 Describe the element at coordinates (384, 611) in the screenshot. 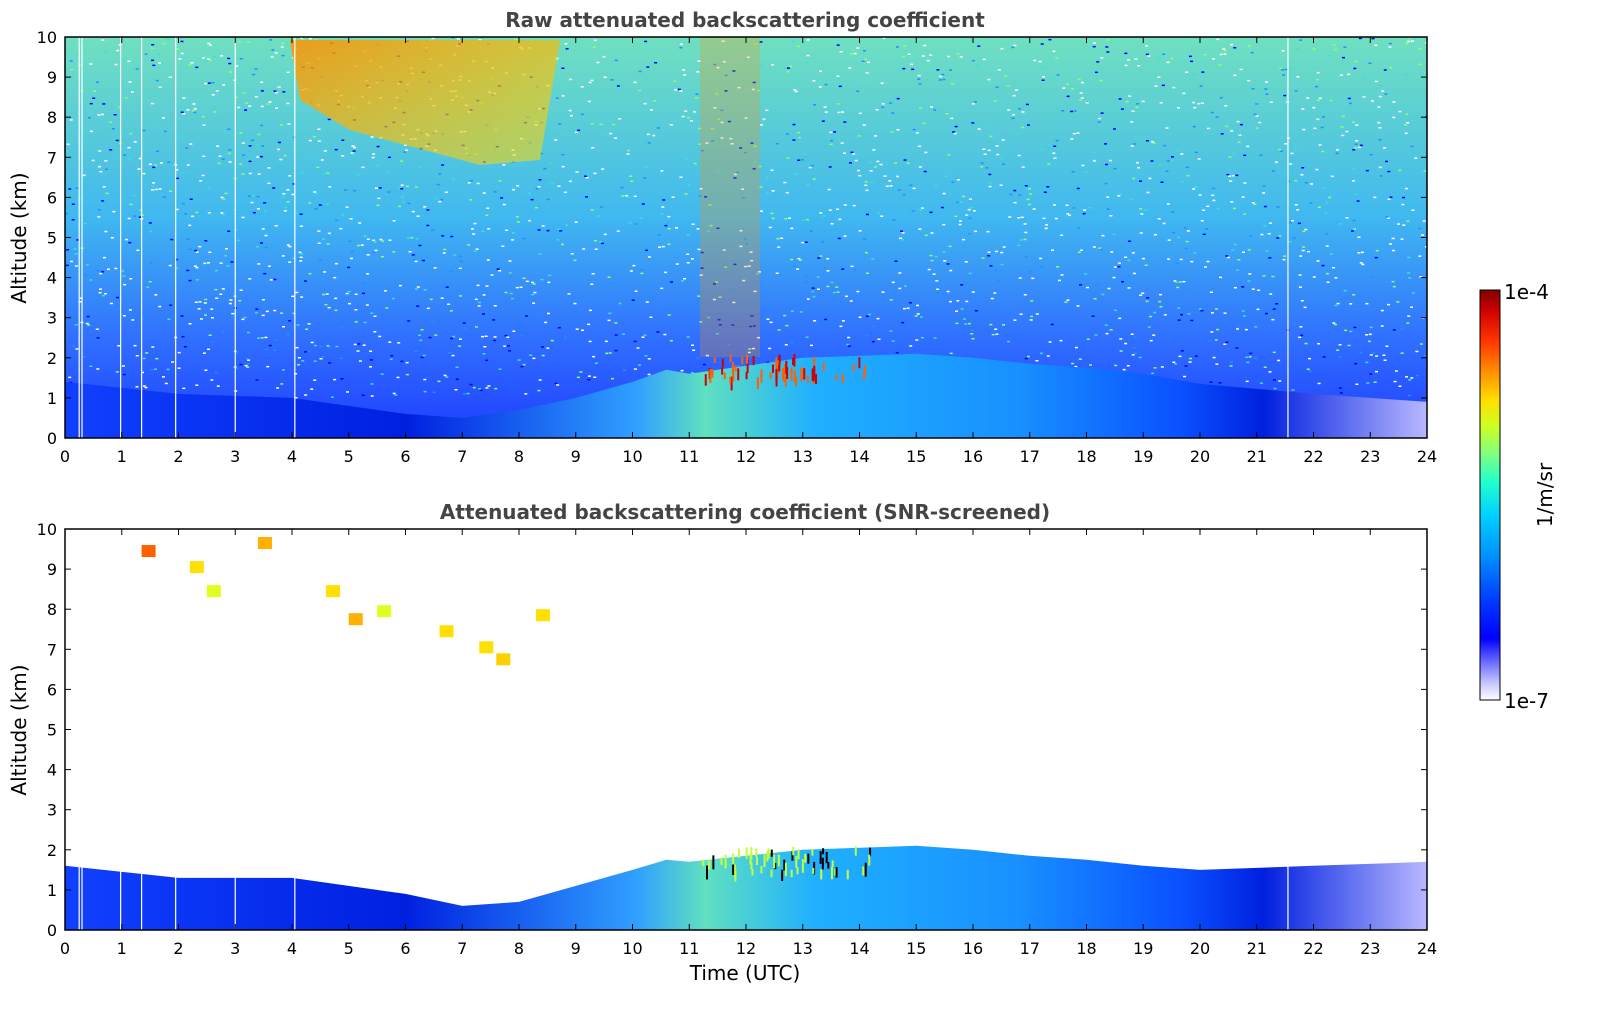

I see `cirrus-streak` at that location.